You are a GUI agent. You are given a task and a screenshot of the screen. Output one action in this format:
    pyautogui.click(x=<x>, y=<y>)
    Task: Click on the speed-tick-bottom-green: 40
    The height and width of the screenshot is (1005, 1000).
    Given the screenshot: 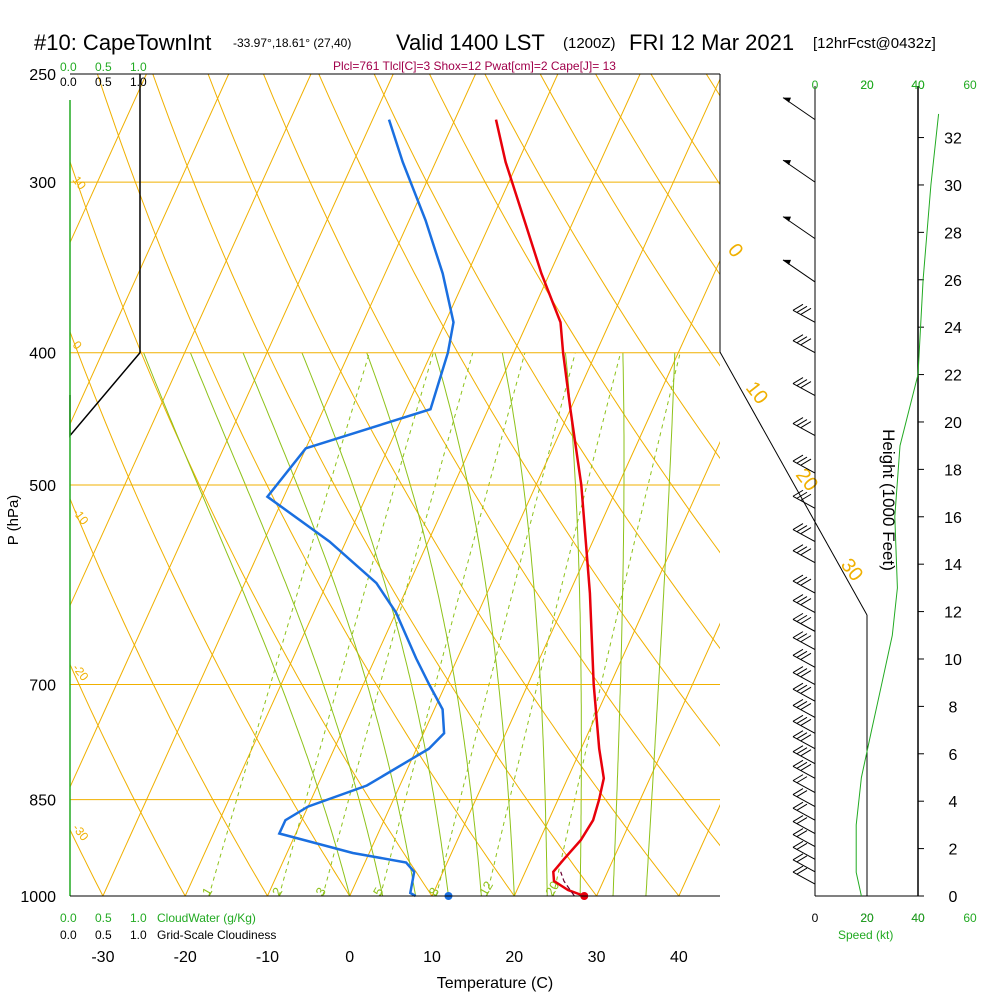 What is the action you would take?
    pyautogui.click(x=918, y=918)
    